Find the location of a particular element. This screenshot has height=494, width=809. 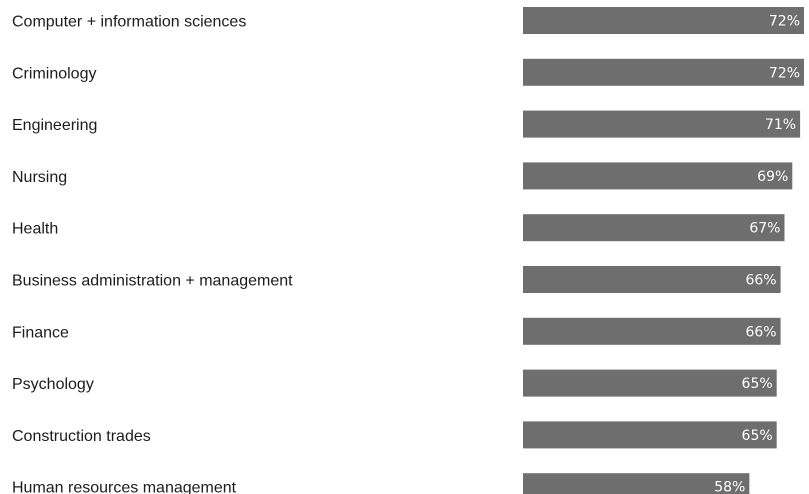

category-label: Computer + information sciences is located at coordinates (129, 22).